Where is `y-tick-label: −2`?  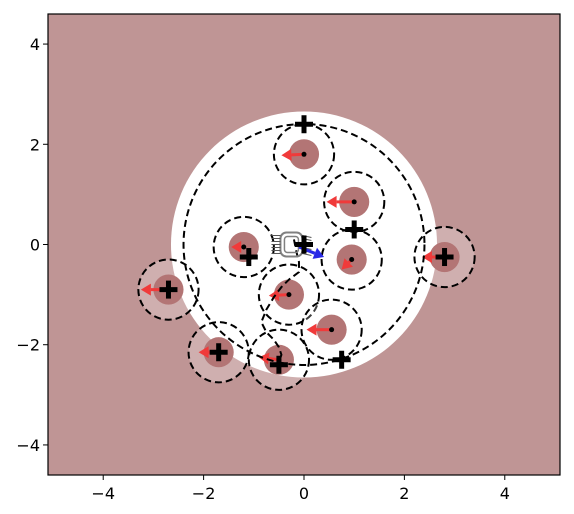
y-tick-label: −2 is located at coordinates (28, 345).